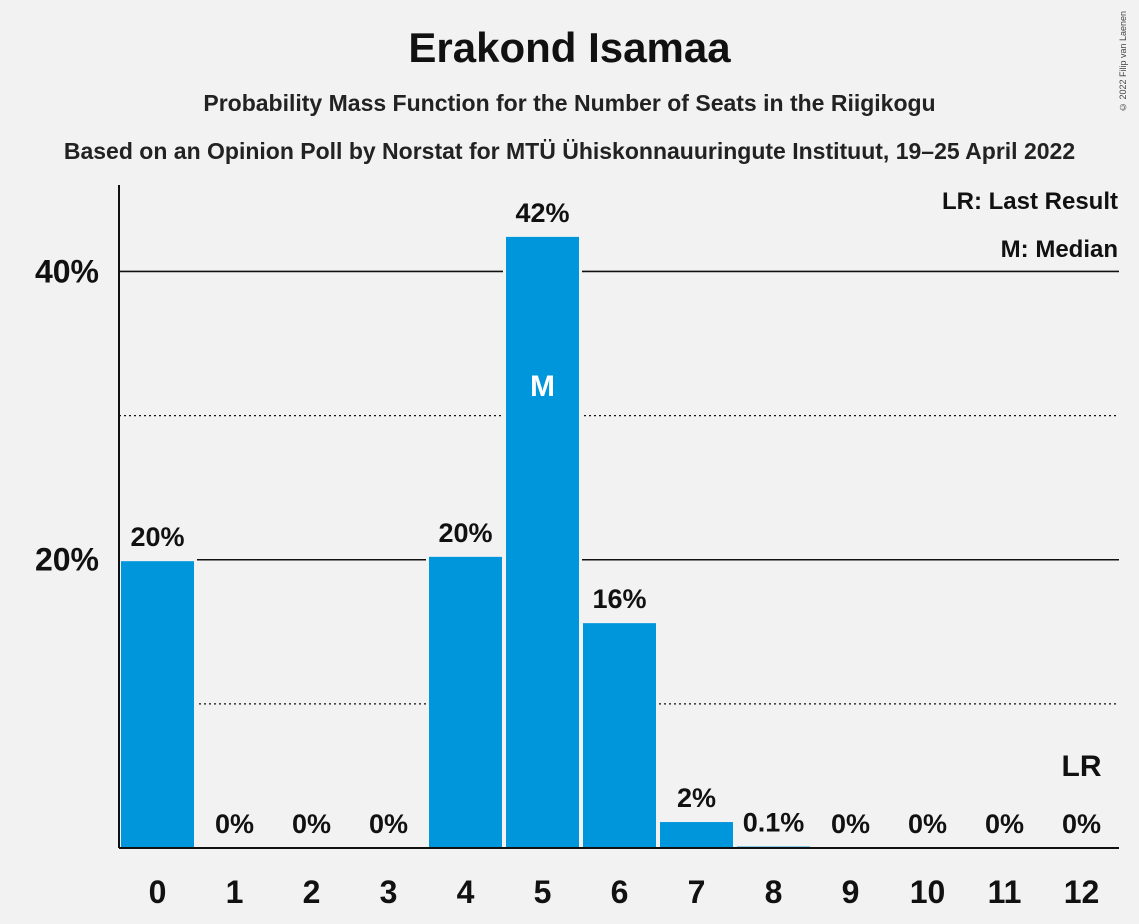 The image size is (1139, 924). What do you see at coordinates (235, 892) in the screenshot?
I see `x-tick-label: 1` at bounding box center [235, 892].